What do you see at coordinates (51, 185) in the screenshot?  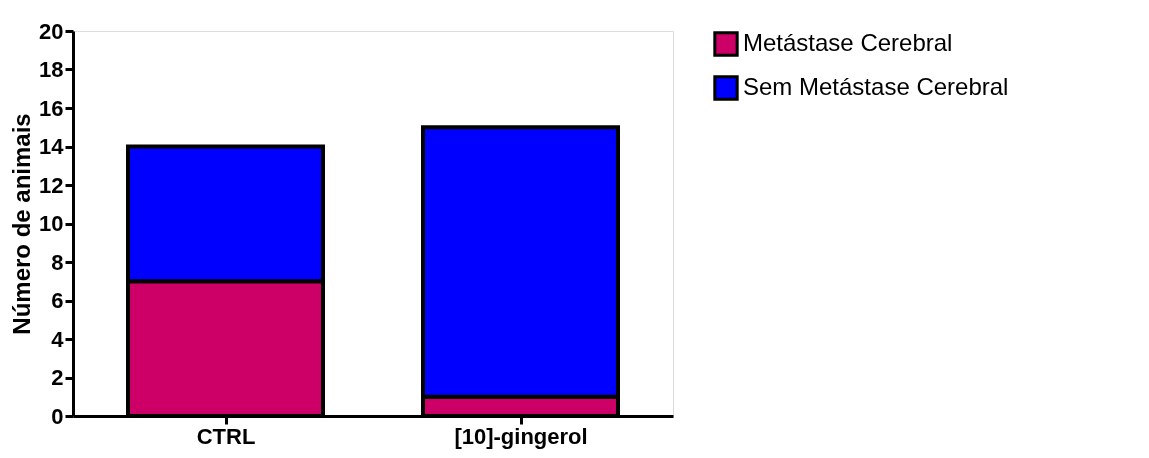 I see `y-tick-label: 12` at bounding box center [51, 185].